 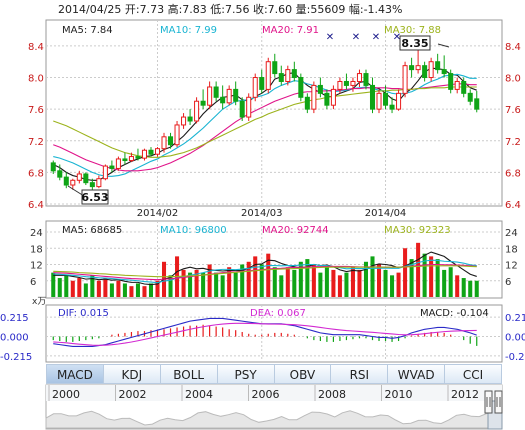 I want to click on price-x-tick: 2014/02, so click(x=158, y=213).